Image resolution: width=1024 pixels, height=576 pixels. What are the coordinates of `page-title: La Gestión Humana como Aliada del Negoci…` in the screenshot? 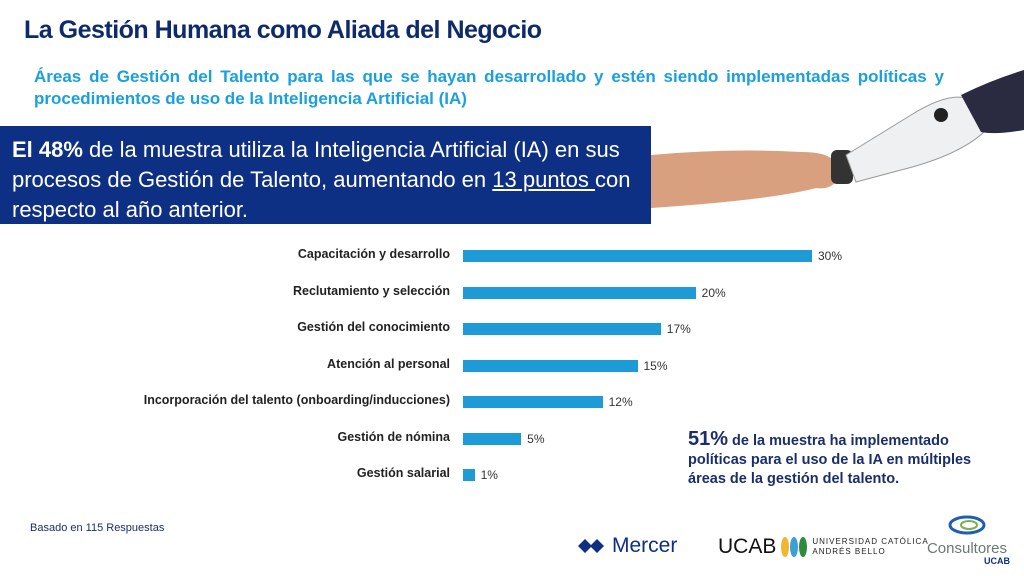 It's located at (283, 30).